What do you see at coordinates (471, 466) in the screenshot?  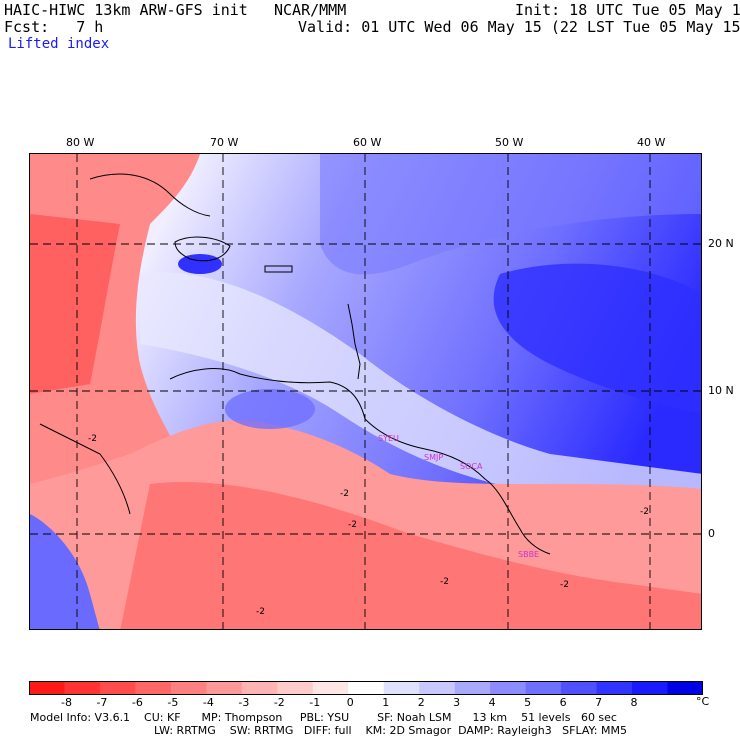 I see `station-soca: SOCA` at bounding box center [471, 466].